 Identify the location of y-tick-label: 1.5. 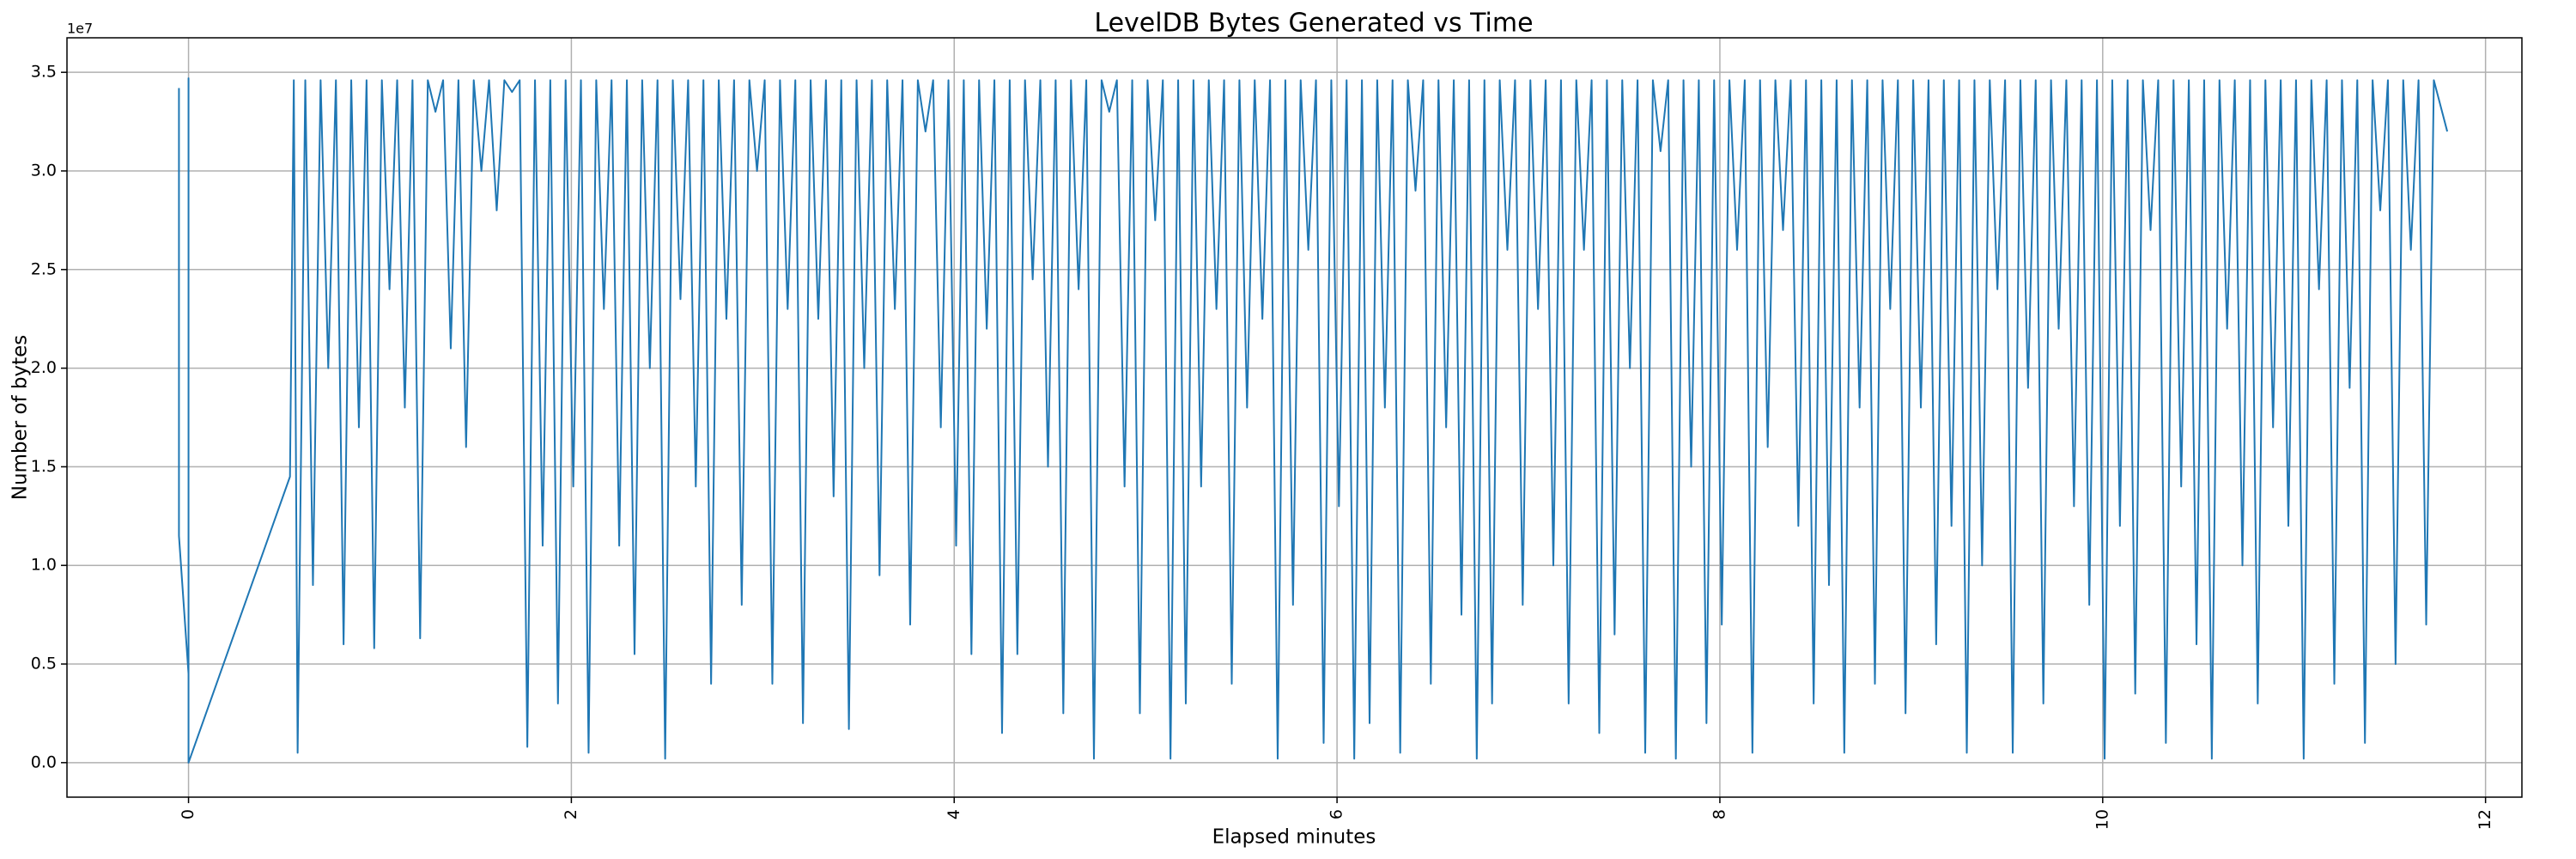
(44, 467).